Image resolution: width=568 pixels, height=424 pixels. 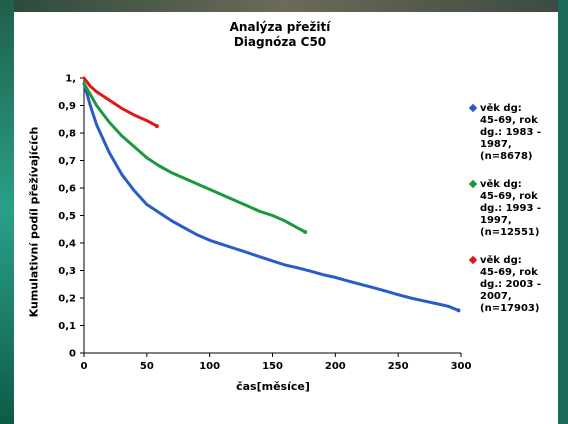 What do you see at coordinates (461, 366) in the screenshot?
I see `x-tick-label: 300` at bounding box center [461, 366].